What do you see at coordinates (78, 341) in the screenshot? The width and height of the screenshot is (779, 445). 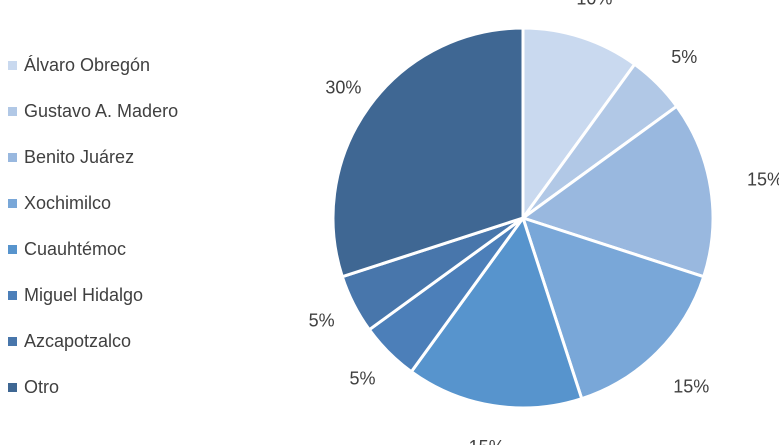 I see `legend-label: Azcapotzalco` at bounding box center [78, 341].